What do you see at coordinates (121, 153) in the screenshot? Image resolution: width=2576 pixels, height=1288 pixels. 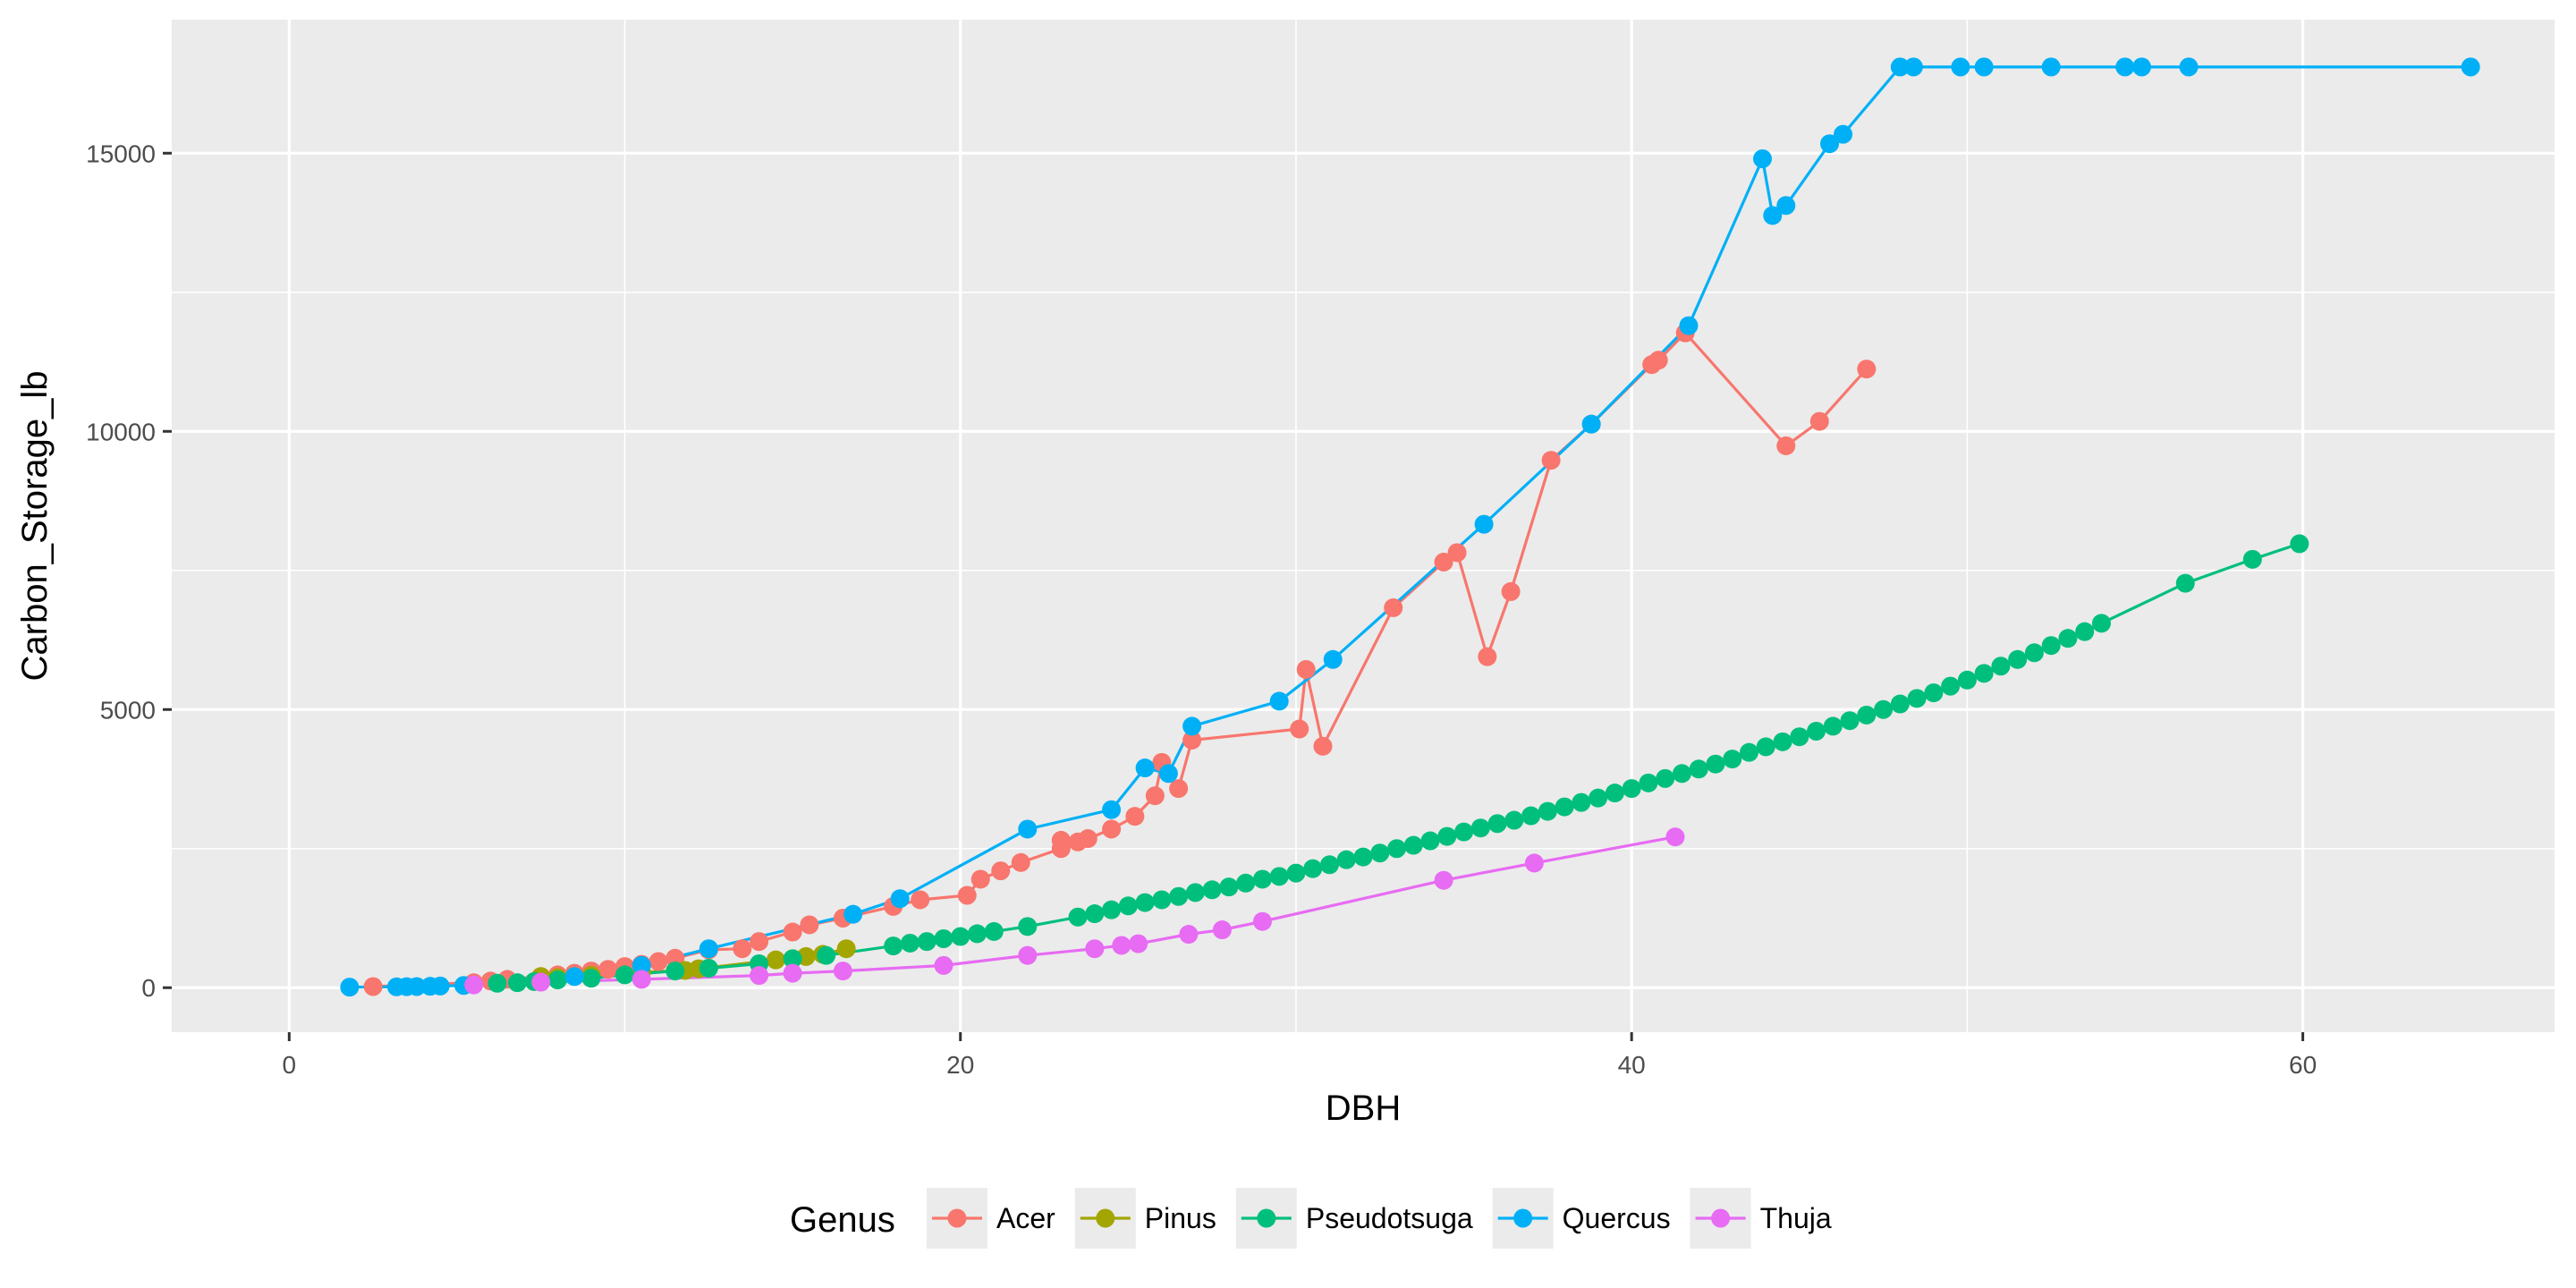 I see `y-tick-label: 15000` at bounding box center [121, 153].